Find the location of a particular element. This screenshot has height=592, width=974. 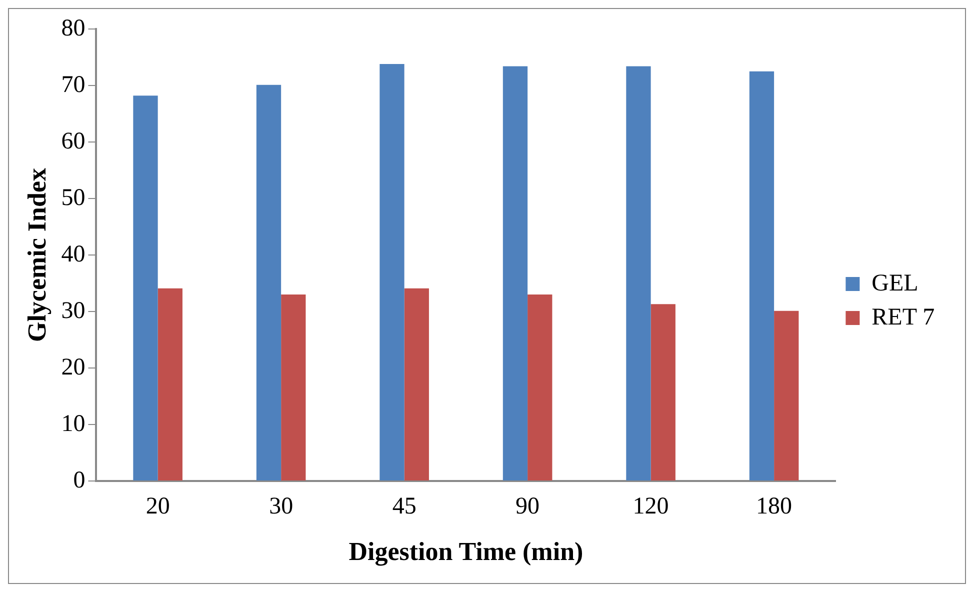

x-tick-label: 180 is located at coordinates (774, 507).